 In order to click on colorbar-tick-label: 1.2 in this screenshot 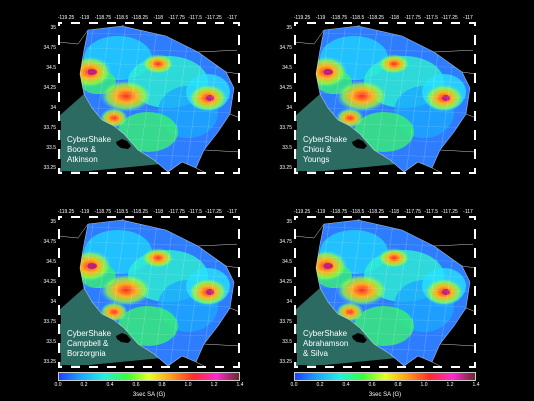, I will do `click(214, 385)`.